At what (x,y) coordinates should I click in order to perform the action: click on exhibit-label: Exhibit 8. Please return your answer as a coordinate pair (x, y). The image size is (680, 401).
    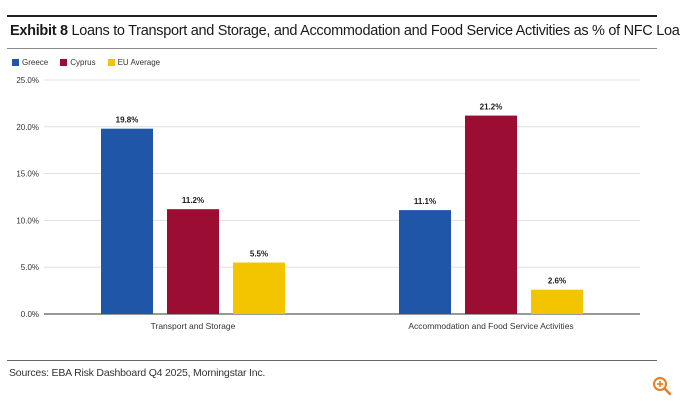
    Looking at the image, I should click on (39, 31).